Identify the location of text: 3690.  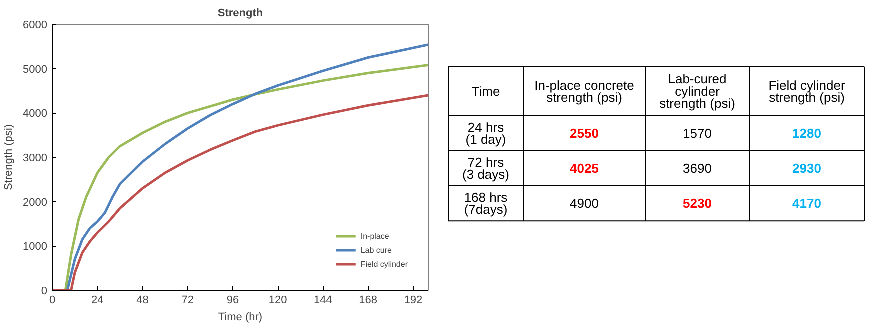
(697, 168).